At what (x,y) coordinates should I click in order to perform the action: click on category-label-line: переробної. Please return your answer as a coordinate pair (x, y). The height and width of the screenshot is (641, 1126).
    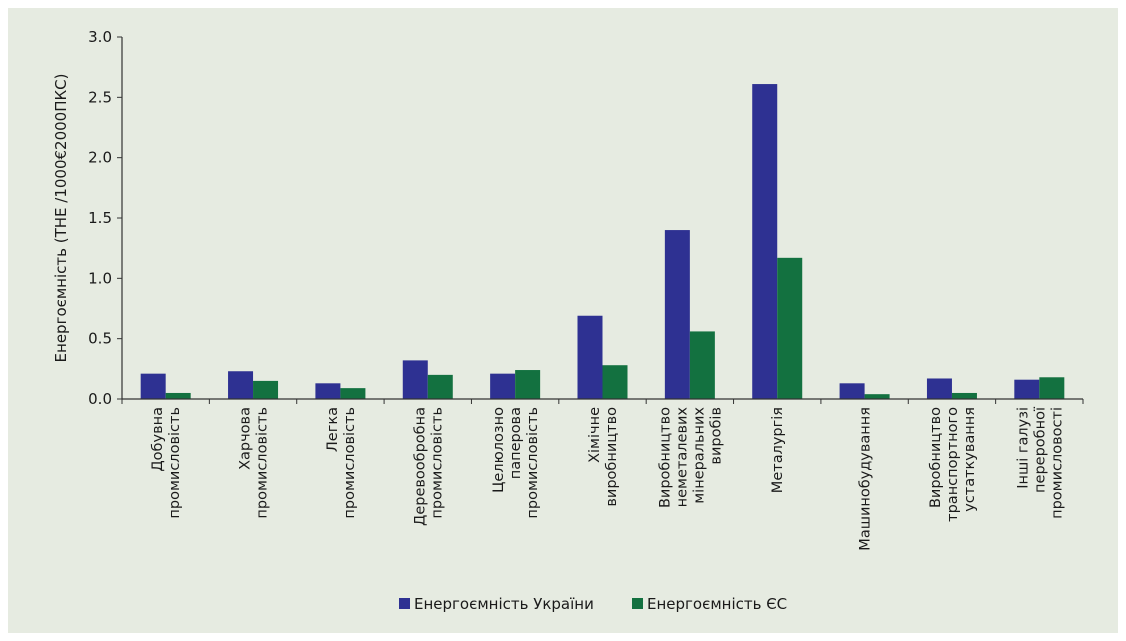
    Looking at the image, I should click on (1040, 449).